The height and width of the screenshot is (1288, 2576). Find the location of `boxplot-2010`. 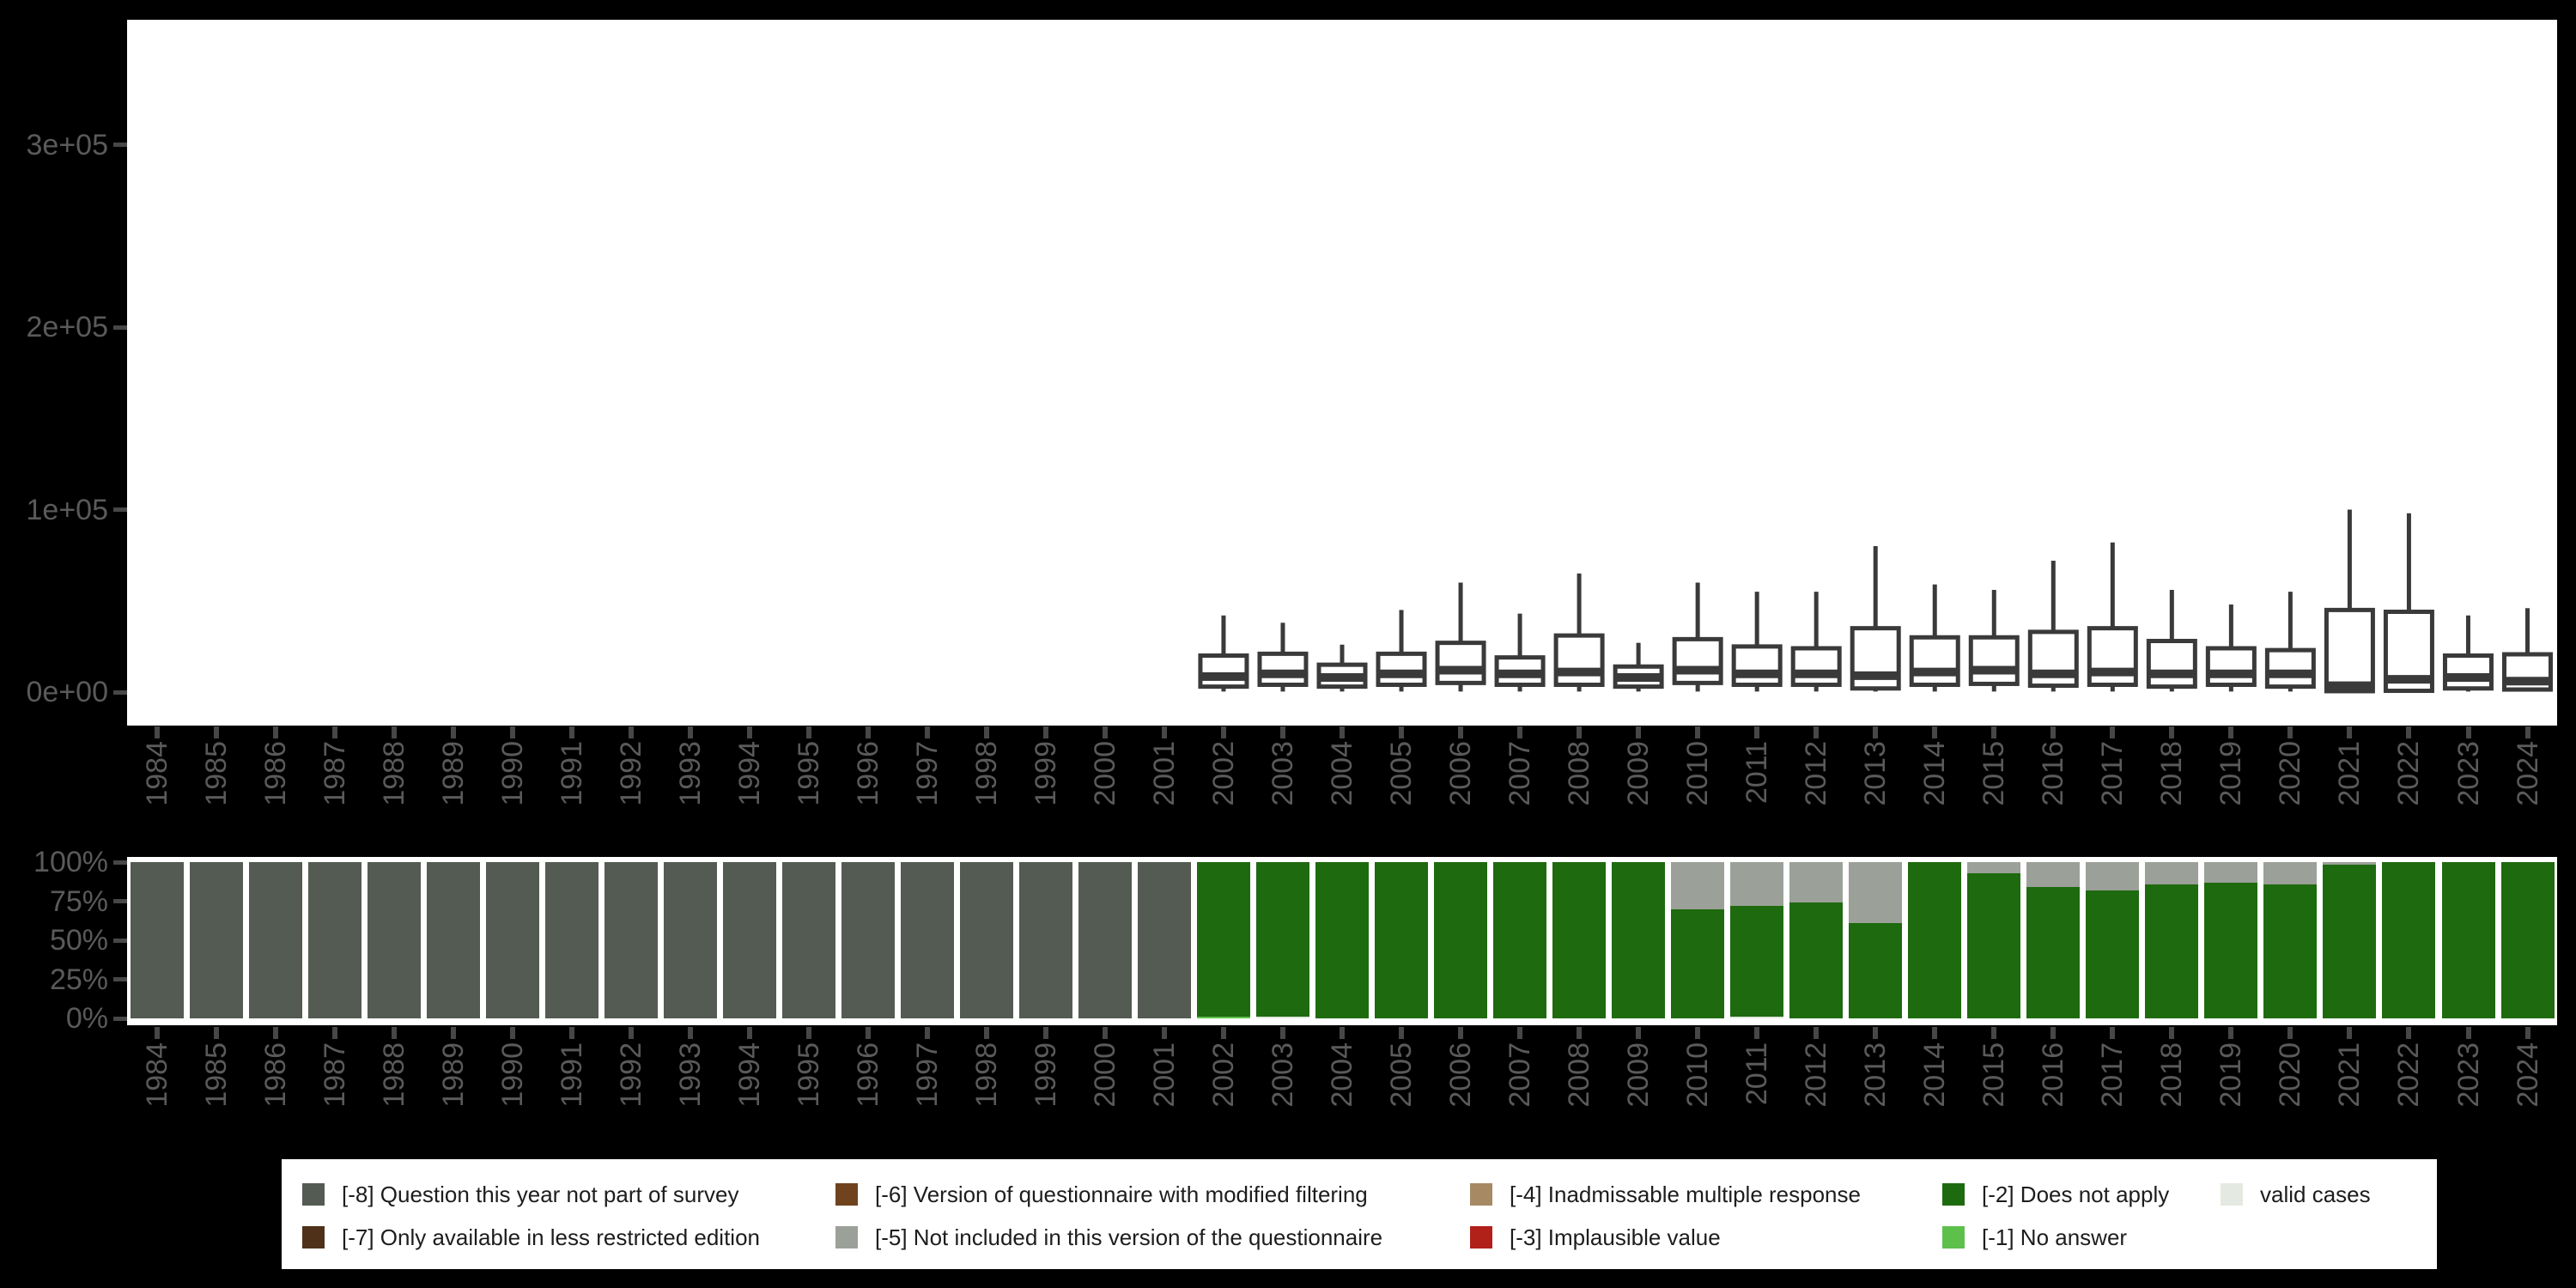

boxplot-2010 is located at coordinates (1697, 637).